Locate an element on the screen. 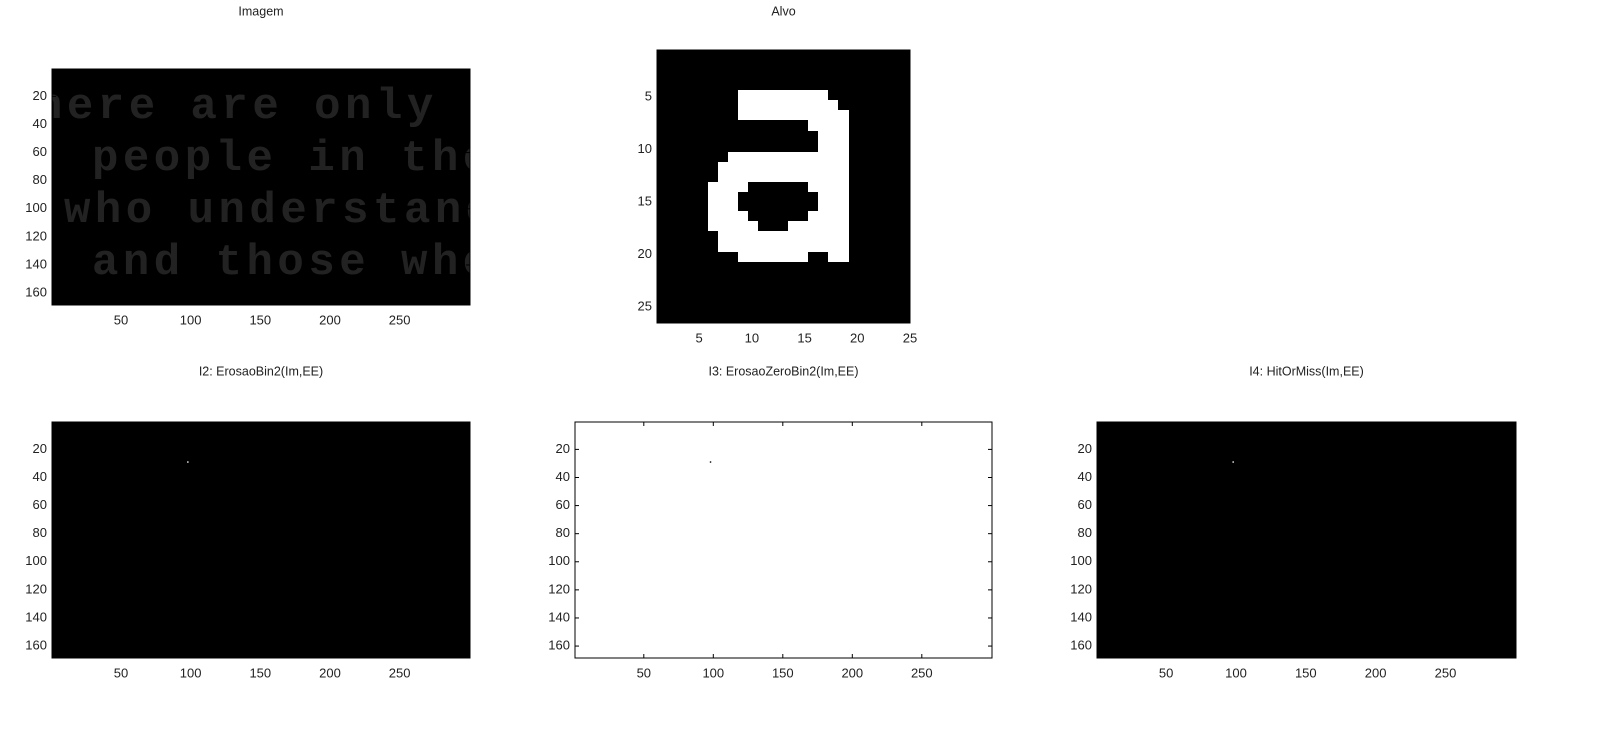 Image resolution: width=1599 pixels, height=735 pixels. chart-title: I4: HitOrMiss(Im,EE) is located at coordinates (1306, 371).